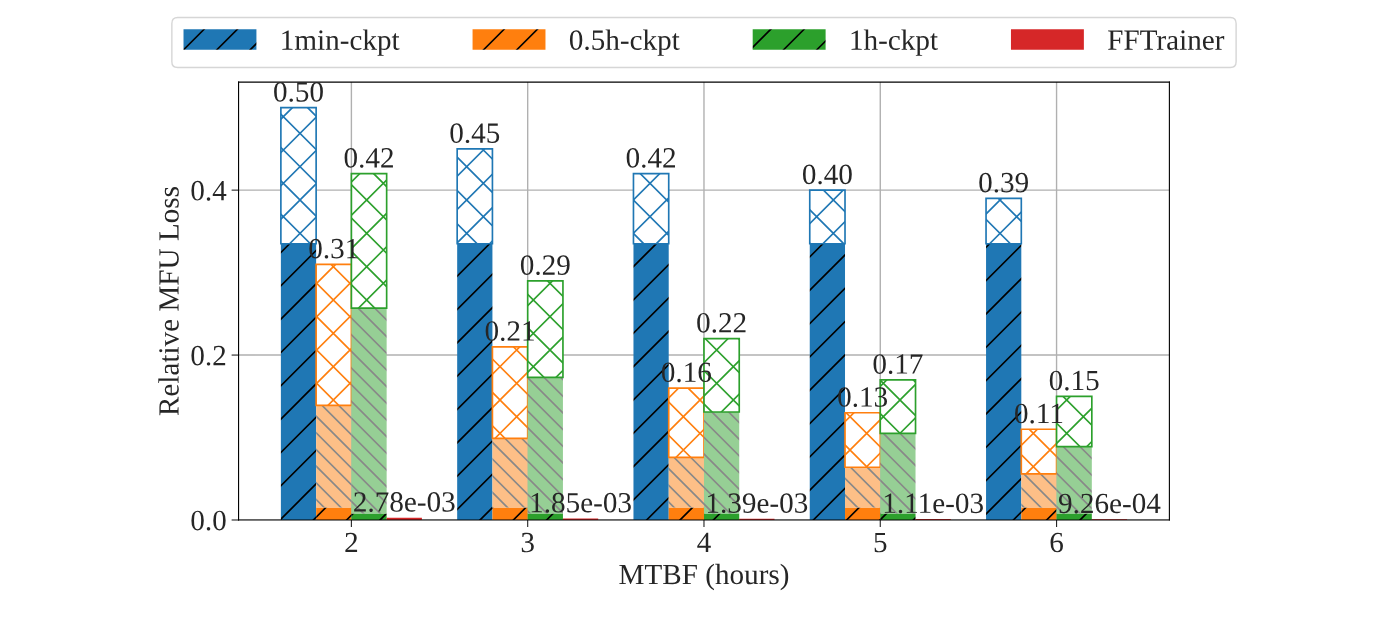  I want to click on x-tick-label: 5, so click(880, 542).